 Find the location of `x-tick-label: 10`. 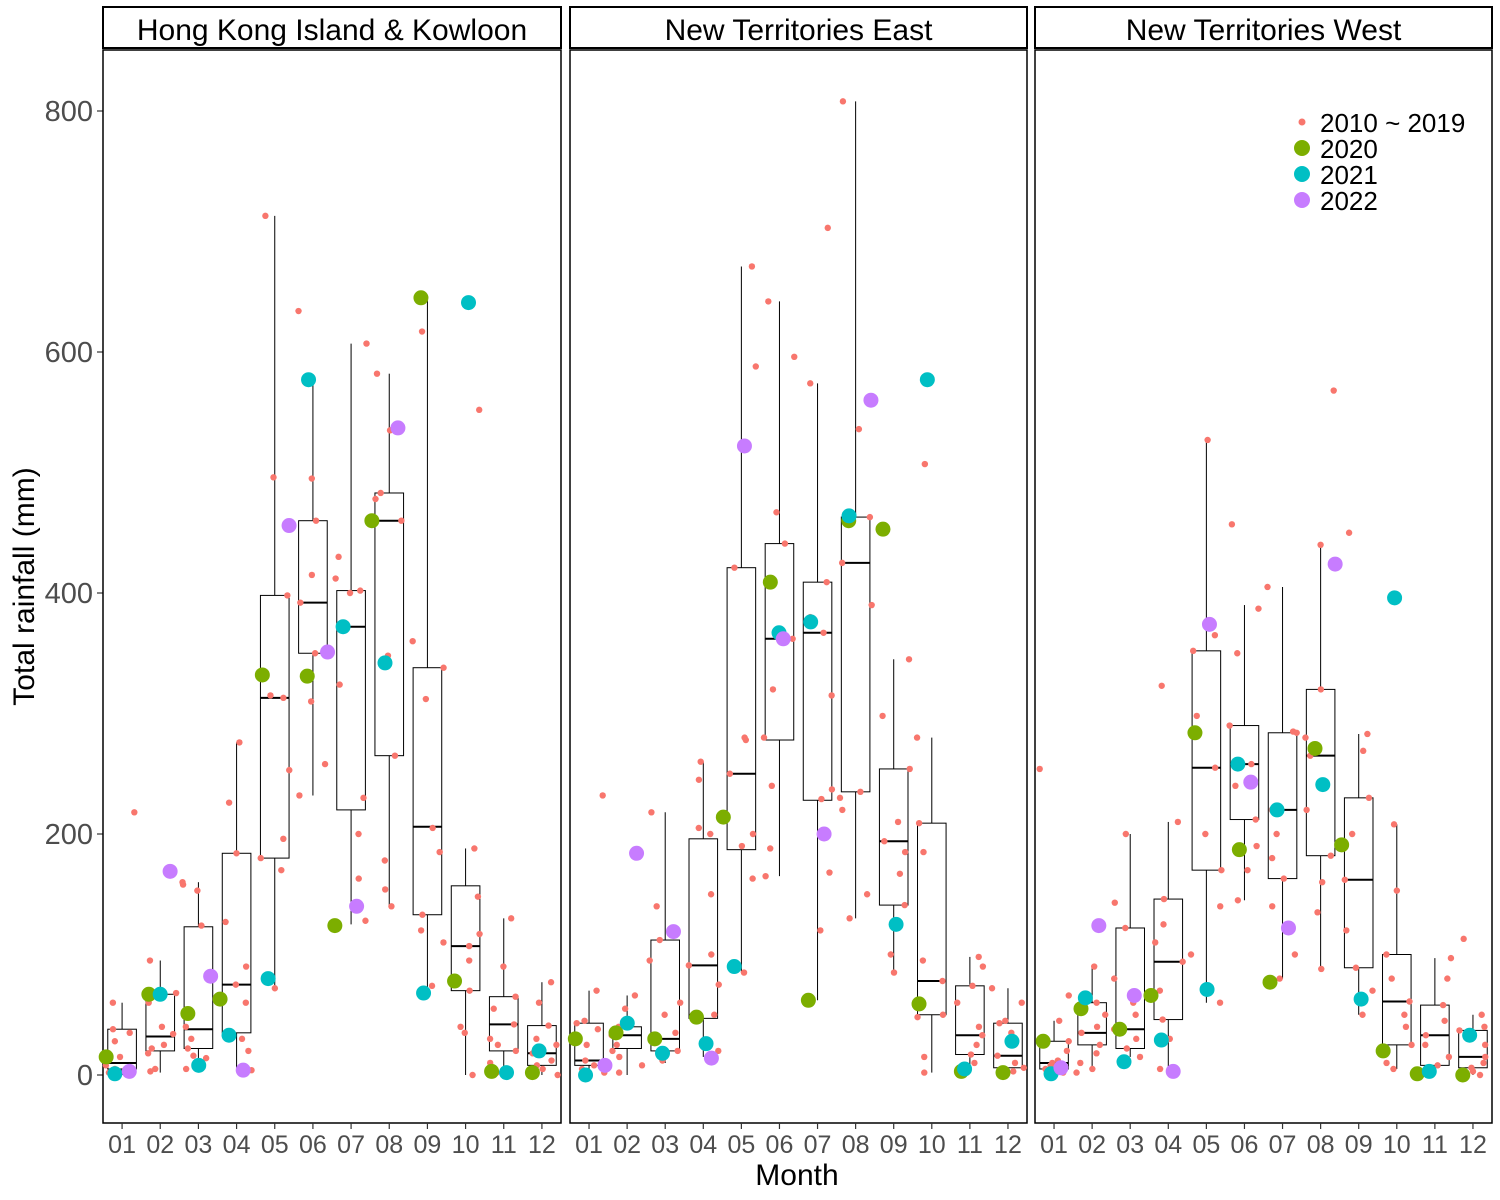

x-tick-label: 10 is located at coordinates (932, 1145).